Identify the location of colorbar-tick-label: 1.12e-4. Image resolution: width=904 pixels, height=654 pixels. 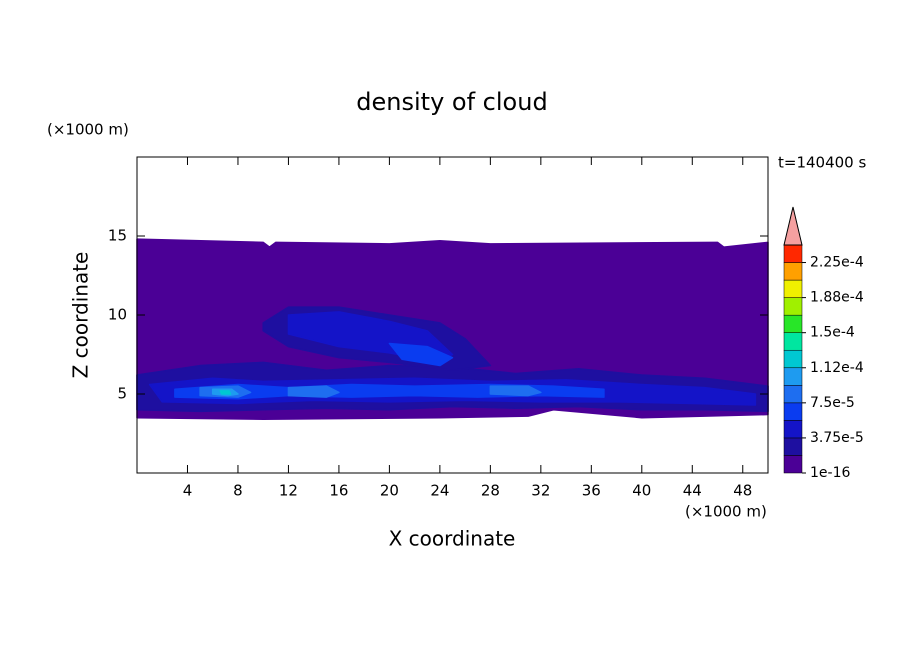
(837, 368).